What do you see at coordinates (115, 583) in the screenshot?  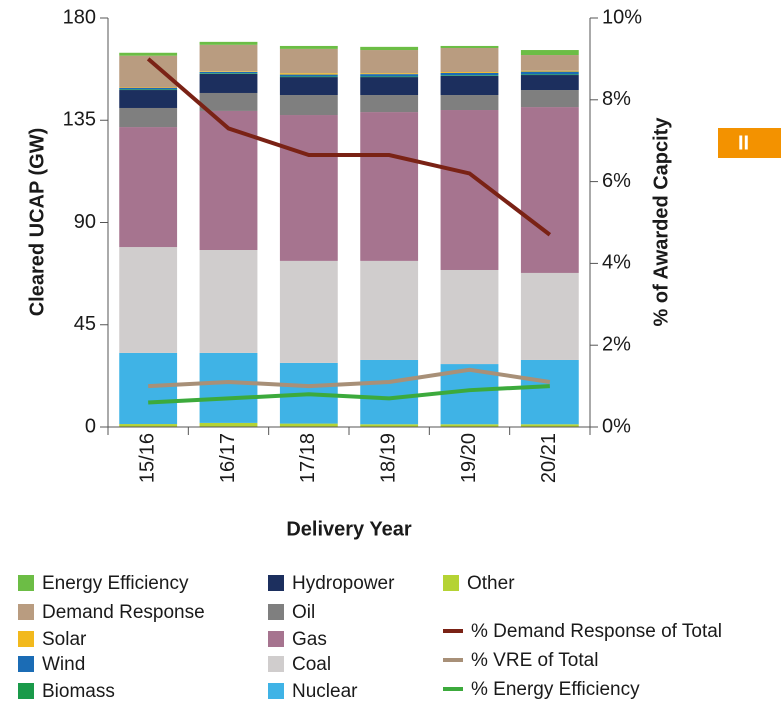 I see `legend-label: Energy Efficiency` at bounding box center [115, 583].